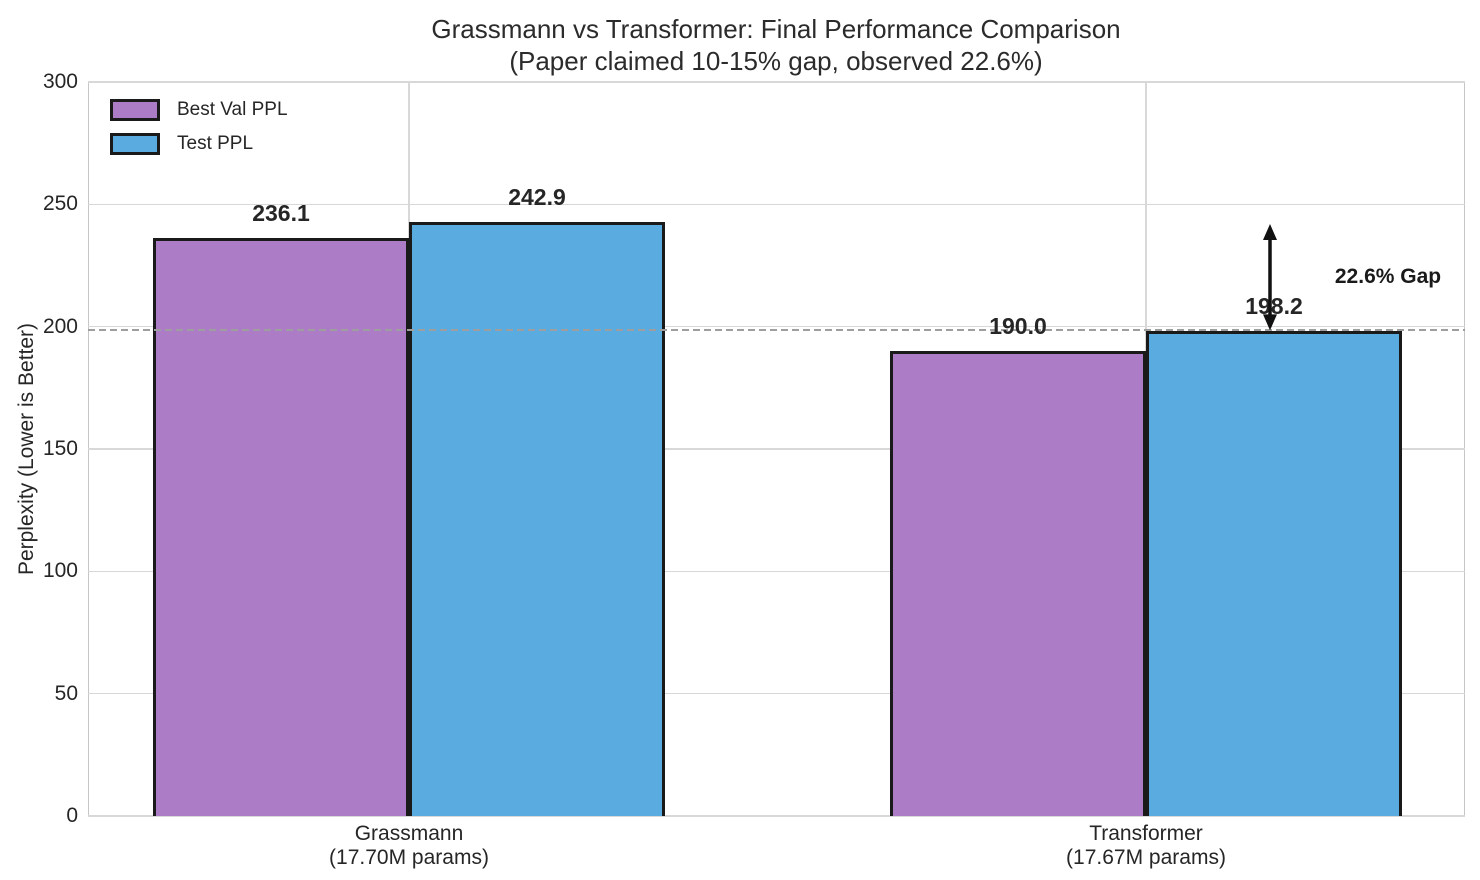 Image resolution: width=1480 pixels, height=880 pixels. Describe the element at coordinates (1018, 326) in the screenshot. I see `bar-value-label: 190.0` at that location.